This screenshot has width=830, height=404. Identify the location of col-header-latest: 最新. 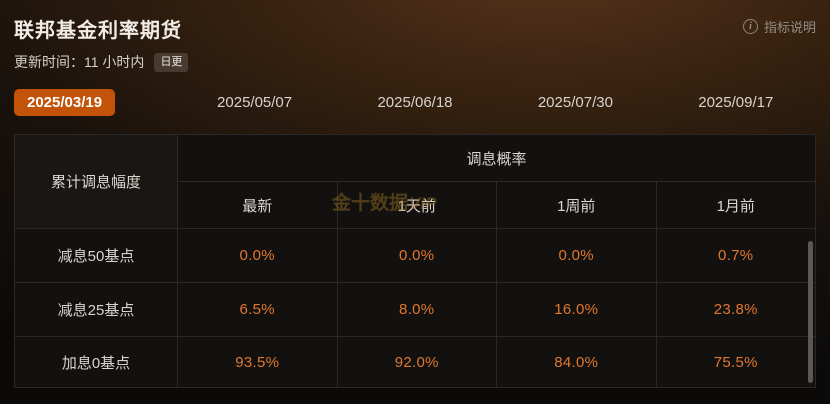
(257, 205).